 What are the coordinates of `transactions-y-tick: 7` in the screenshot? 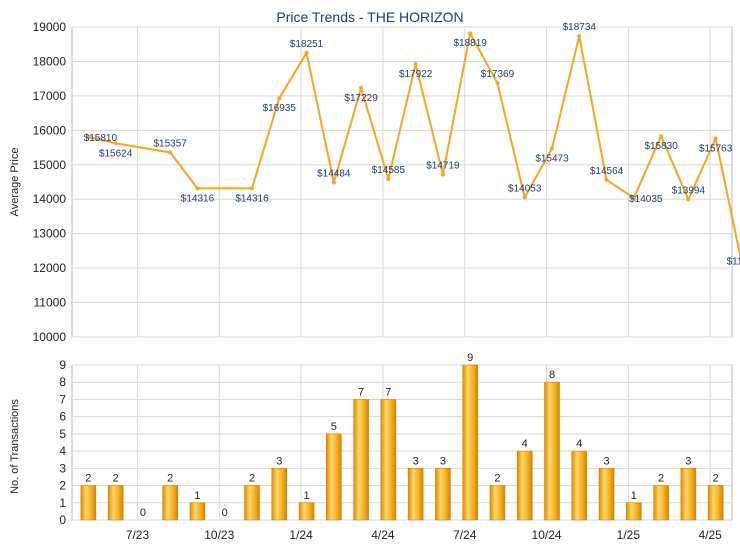 It's located at (62, 399).